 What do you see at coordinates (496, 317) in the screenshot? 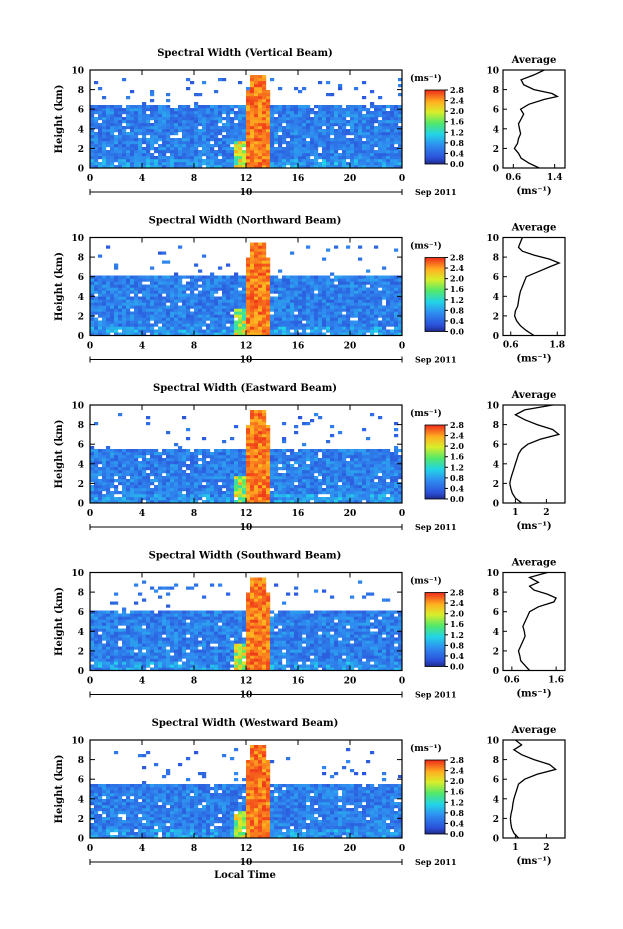
I see `profile-y-tick-label: 2` at bounding box center [496, 317].